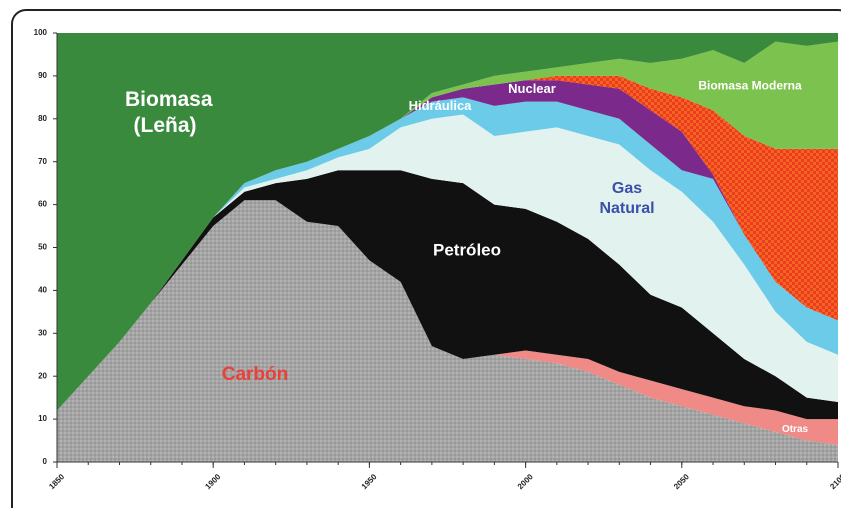 This screenshot has height=508, width=841. I want to click on series-label: Petróleo, so click(467, 250).